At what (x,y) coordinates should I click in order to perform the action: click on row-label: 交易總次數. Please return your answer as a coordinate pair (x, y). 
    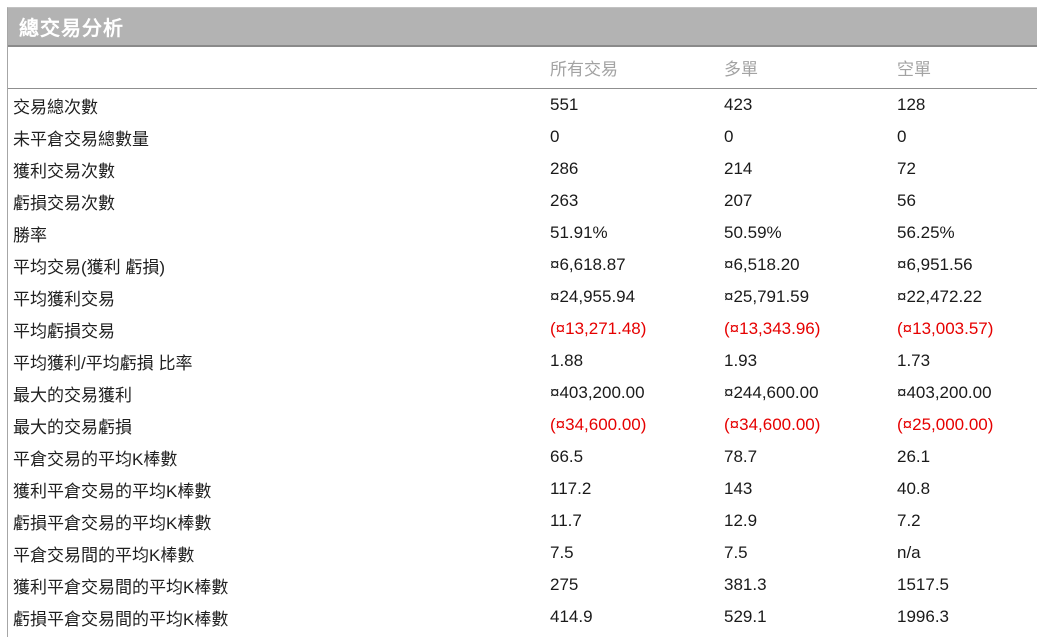
    Looking at the image, I should click on (55, 107).